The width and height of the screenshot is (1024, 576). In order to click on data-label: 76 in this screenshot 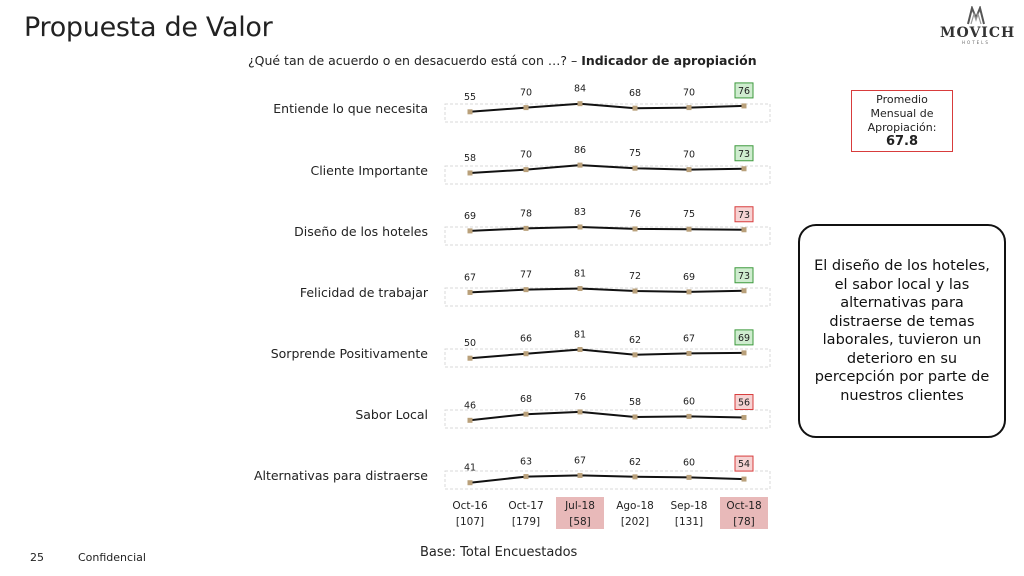, I will do `click(744, 91)`.